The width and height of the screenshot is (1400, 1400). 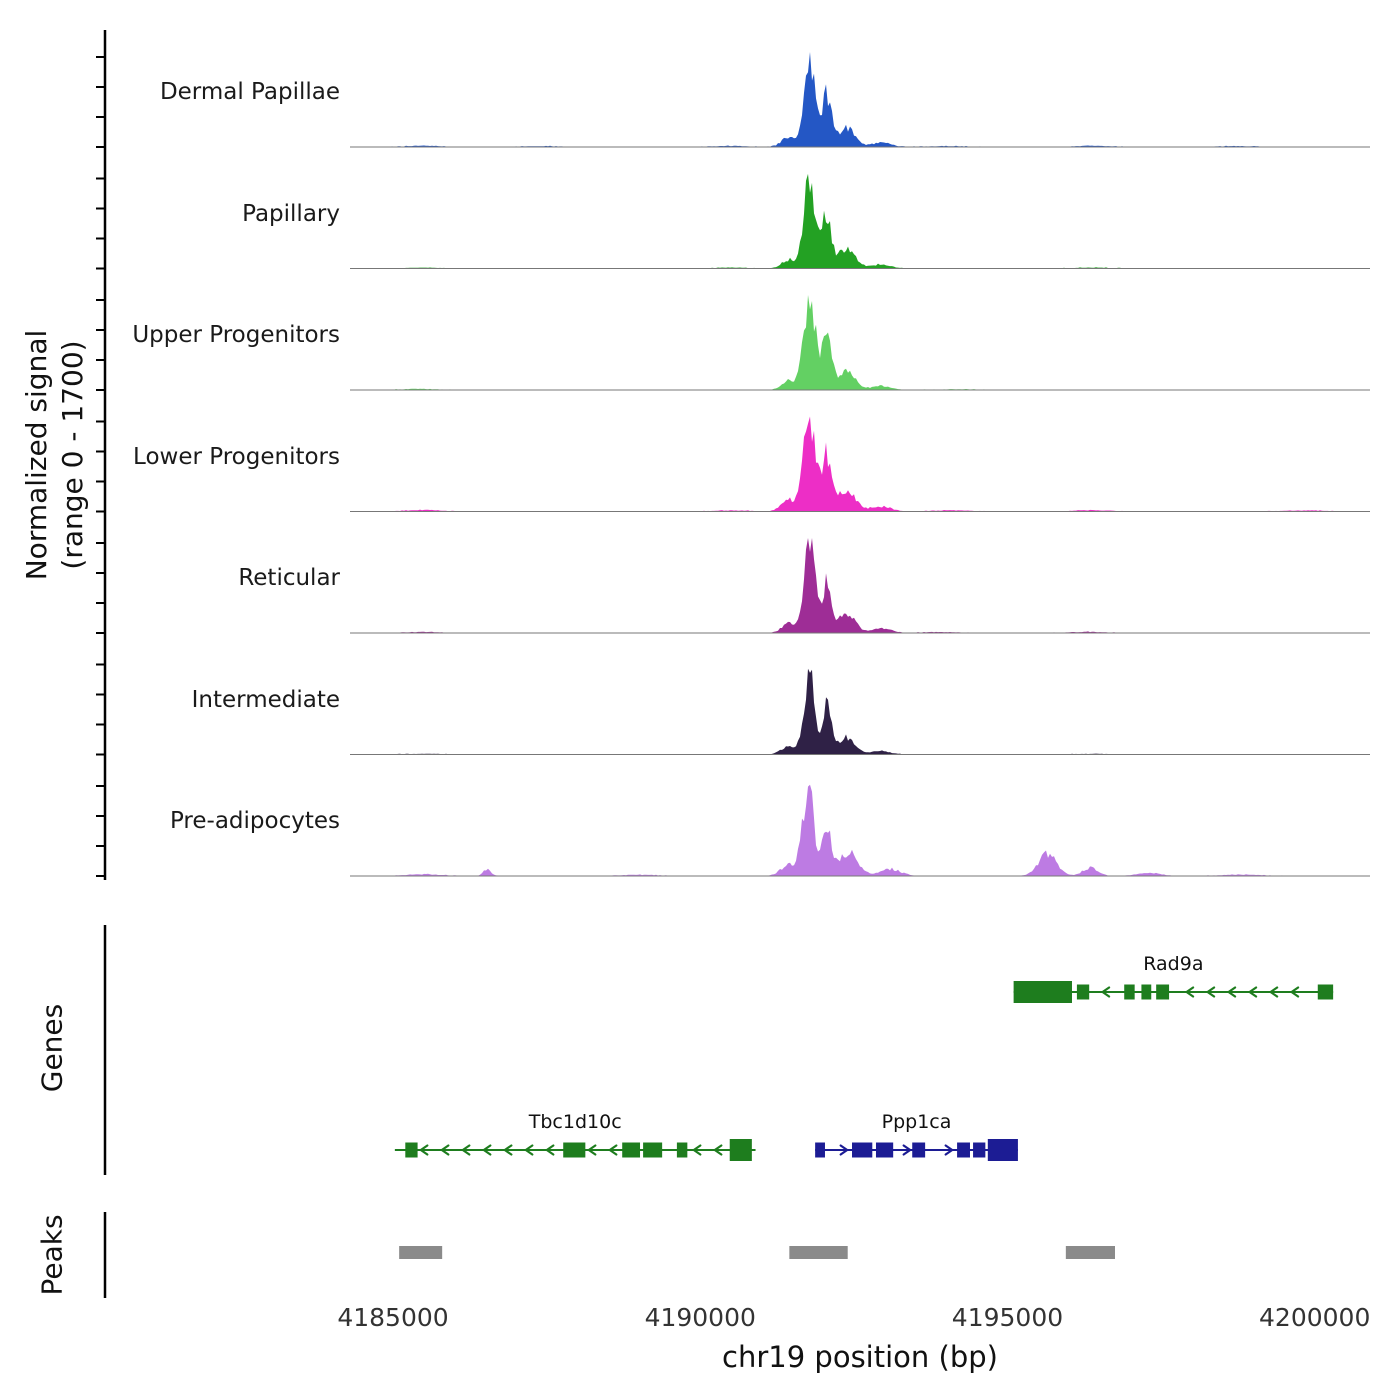 What do you see at coordinates (254, 821) in the screenshot?
I see `track-label-pre-adipocytes: Pre-adipocytes` at bounding box center [254, 821].